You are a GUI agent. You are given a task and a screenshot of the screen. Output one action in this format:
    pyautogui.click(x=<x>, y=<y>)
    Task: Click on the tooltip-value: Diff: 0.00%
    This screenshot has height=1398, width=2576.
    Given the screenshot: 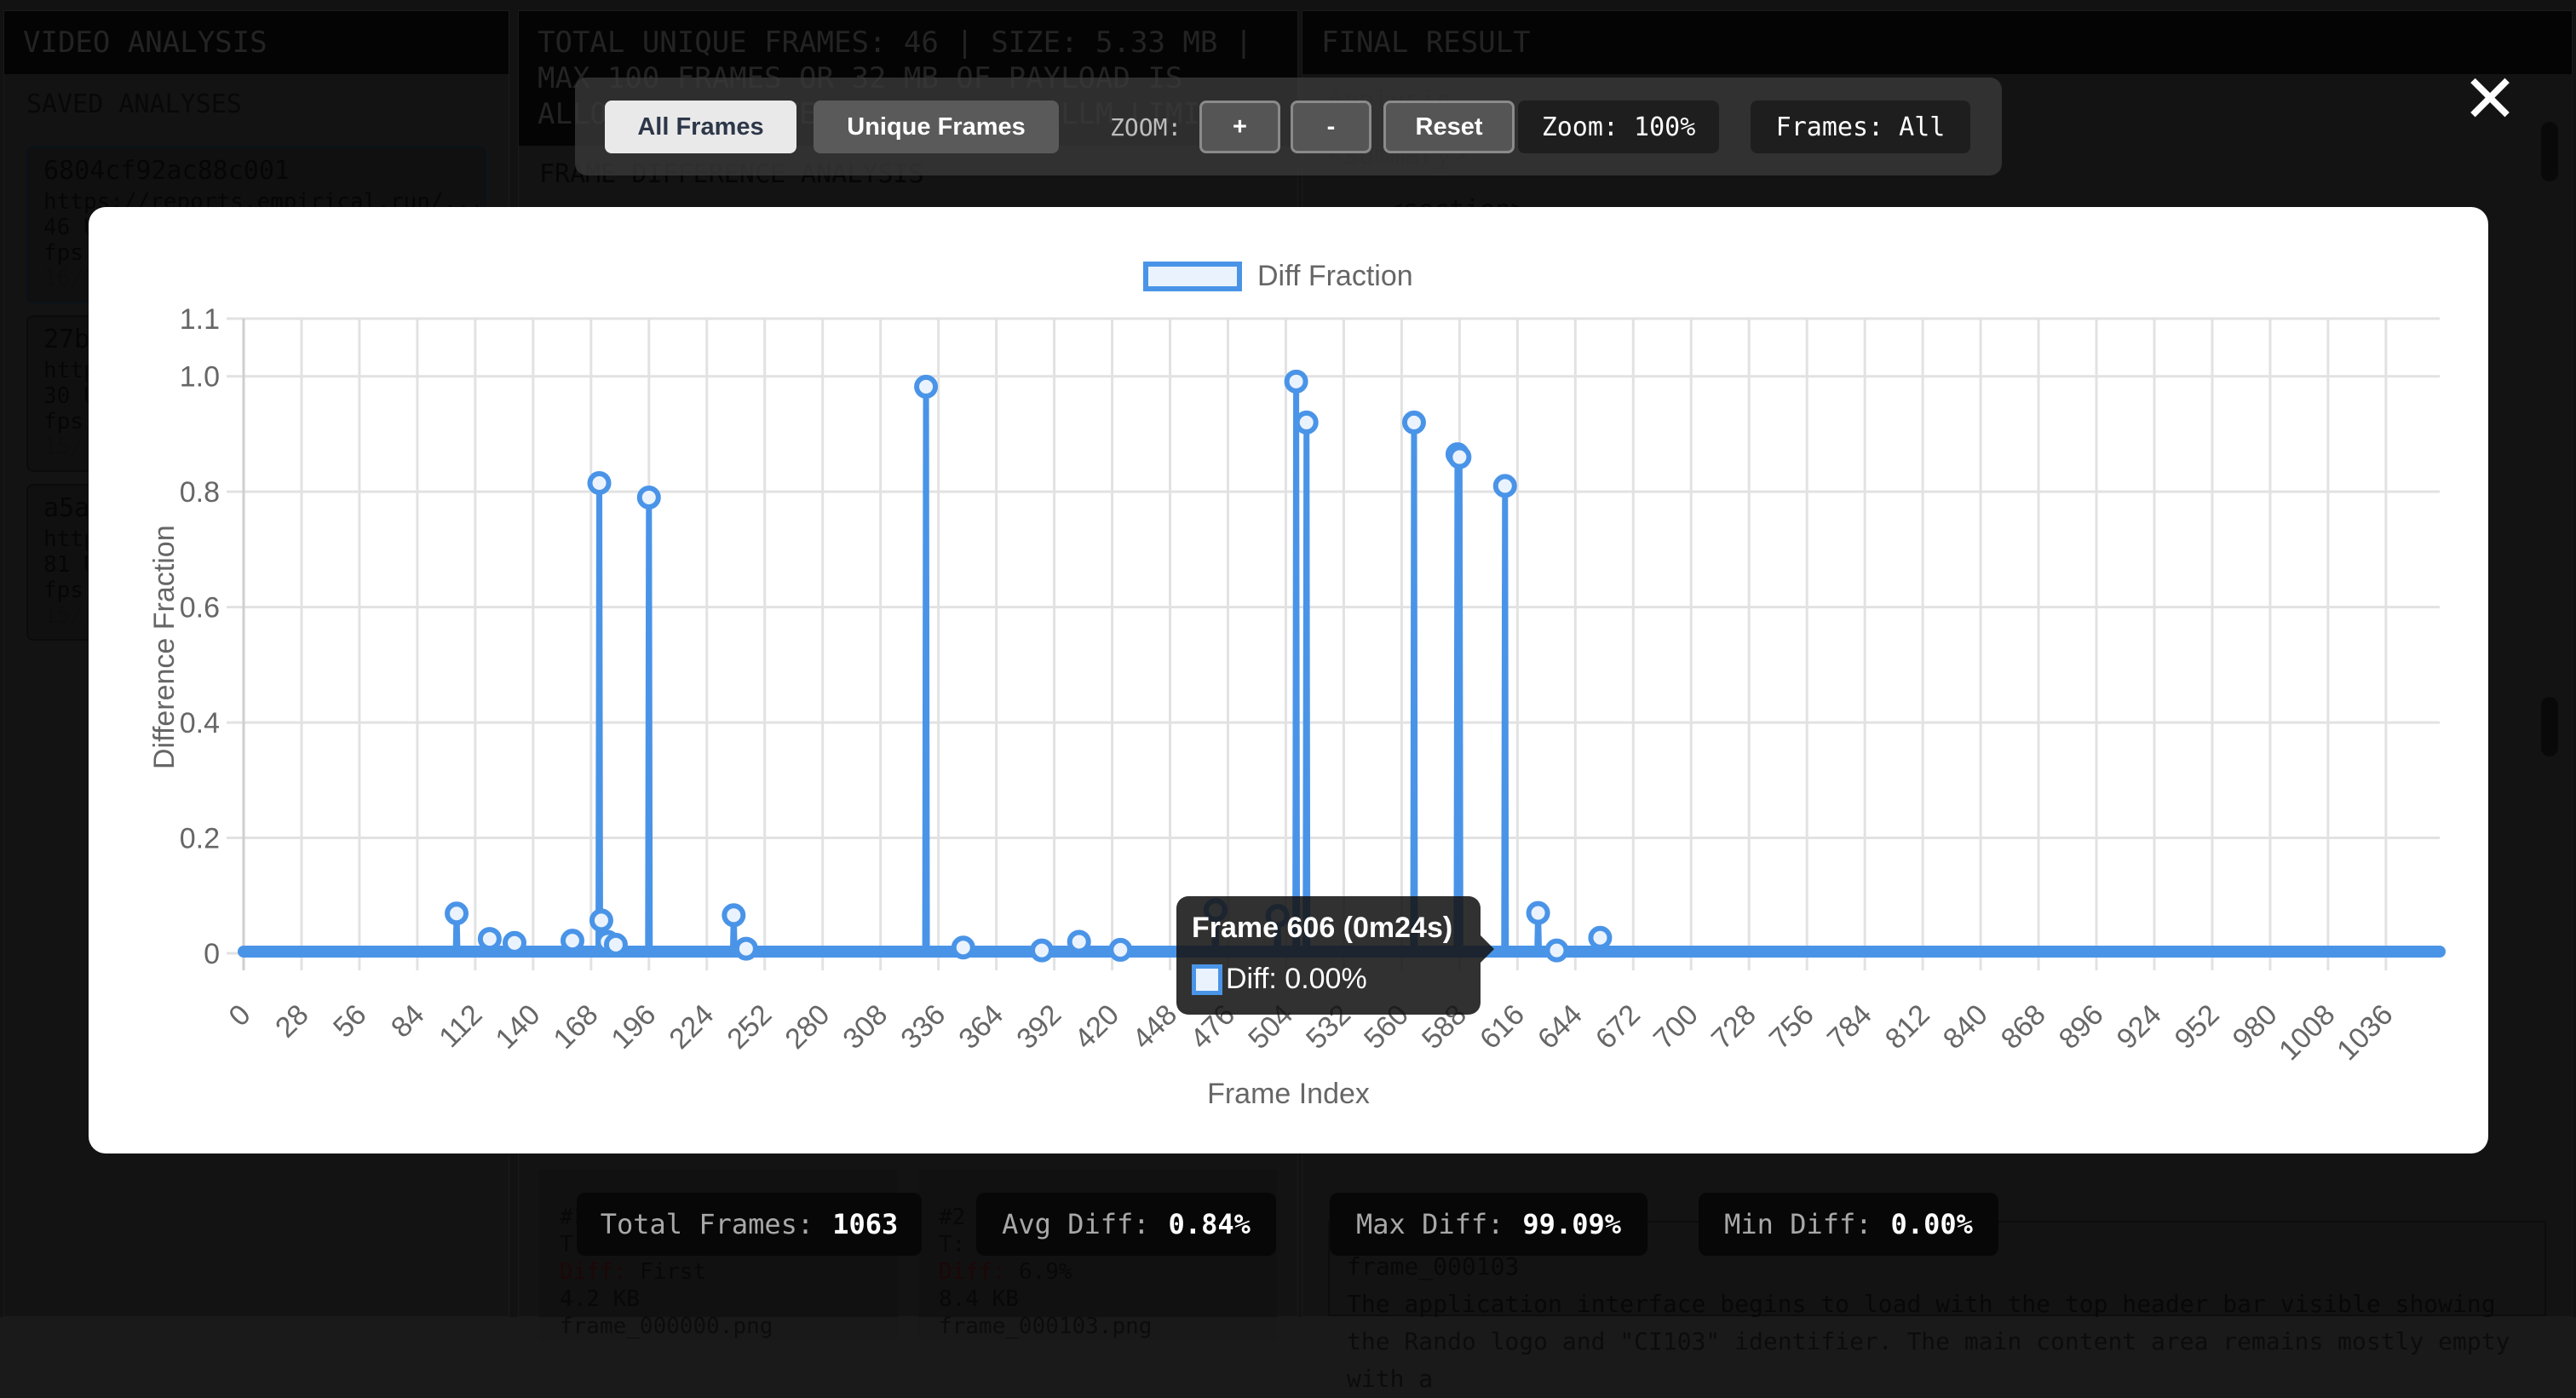 What is the action you would take?
    pyautogui.click(x=1296, y=979)
    